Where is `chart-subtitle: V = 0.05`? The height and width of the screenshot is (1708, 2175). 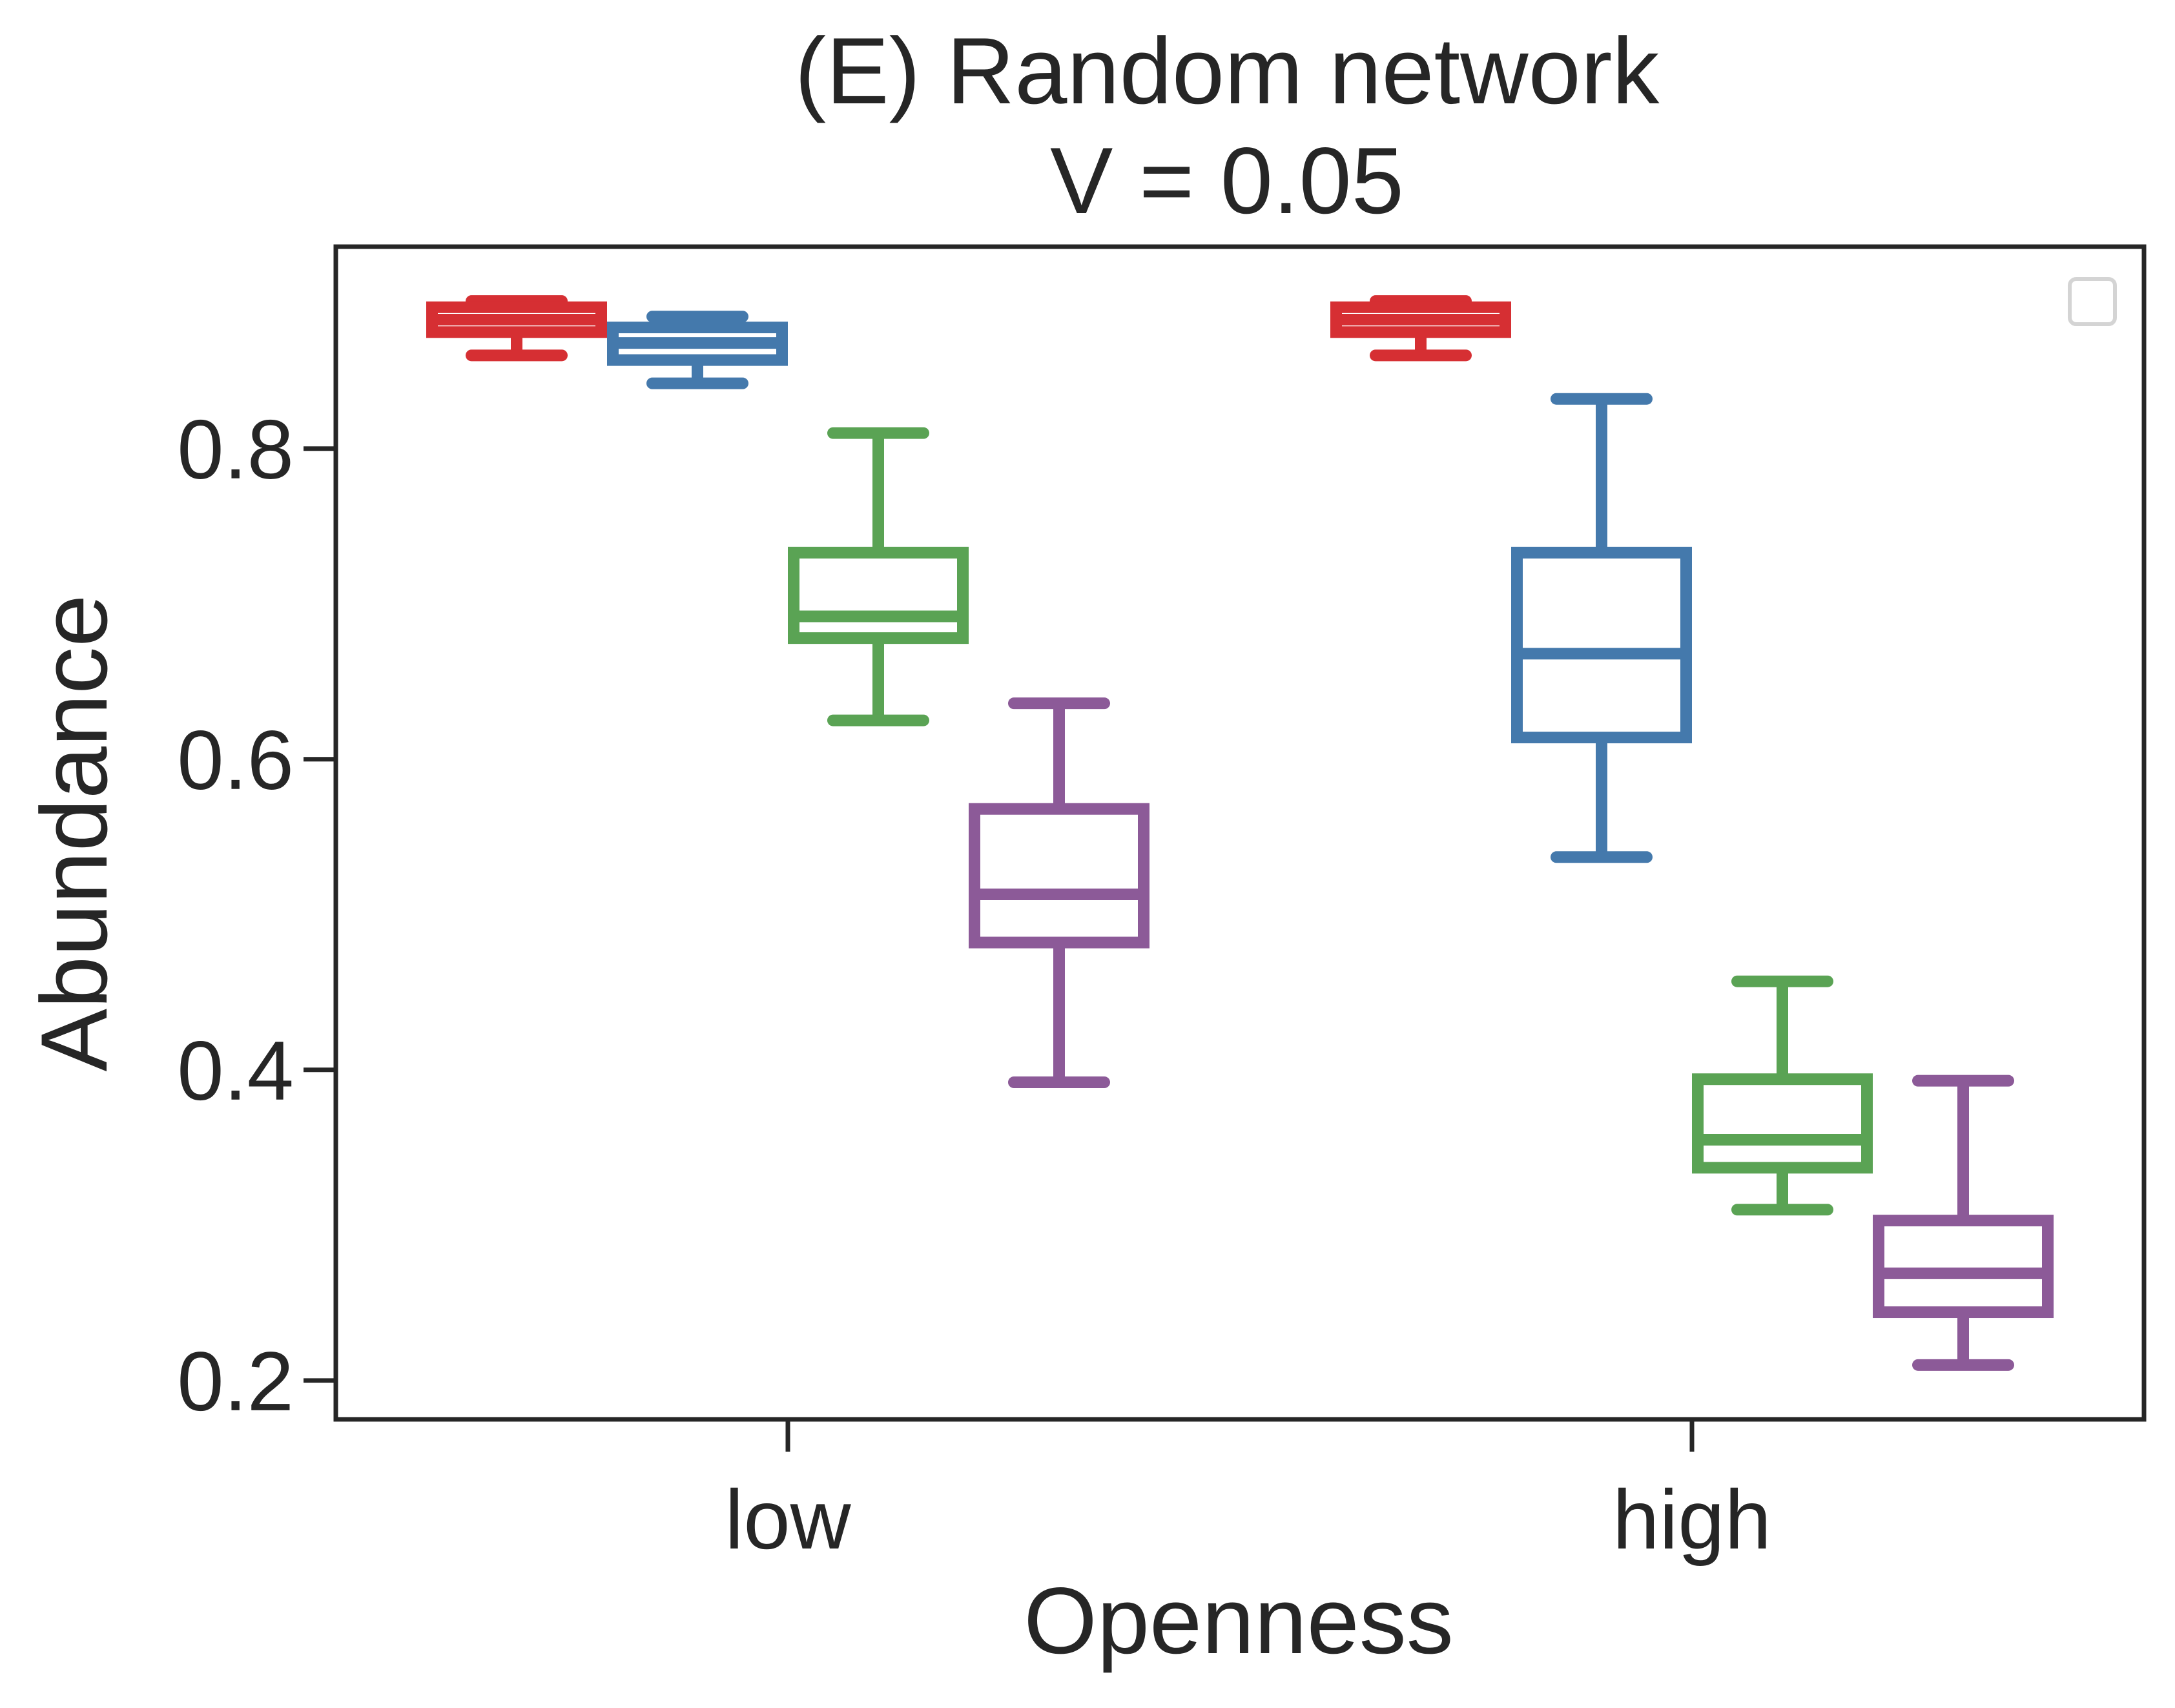 chart-subtitle: V = 0.05 is located at coordinates (1227, 180).